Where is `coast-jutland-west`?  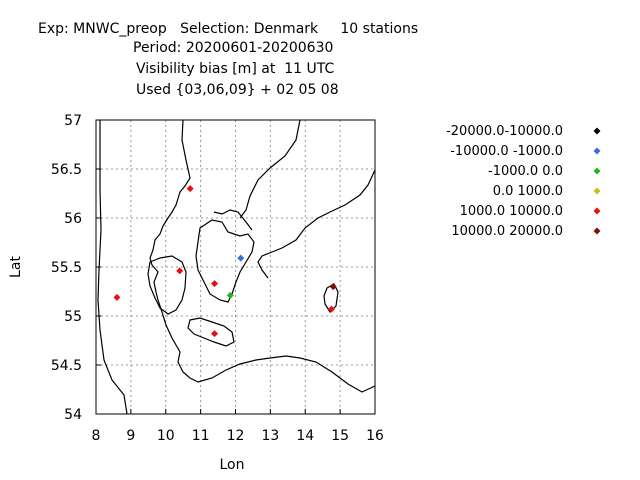 coast-jutland-west is located at coordinates (112, 267).